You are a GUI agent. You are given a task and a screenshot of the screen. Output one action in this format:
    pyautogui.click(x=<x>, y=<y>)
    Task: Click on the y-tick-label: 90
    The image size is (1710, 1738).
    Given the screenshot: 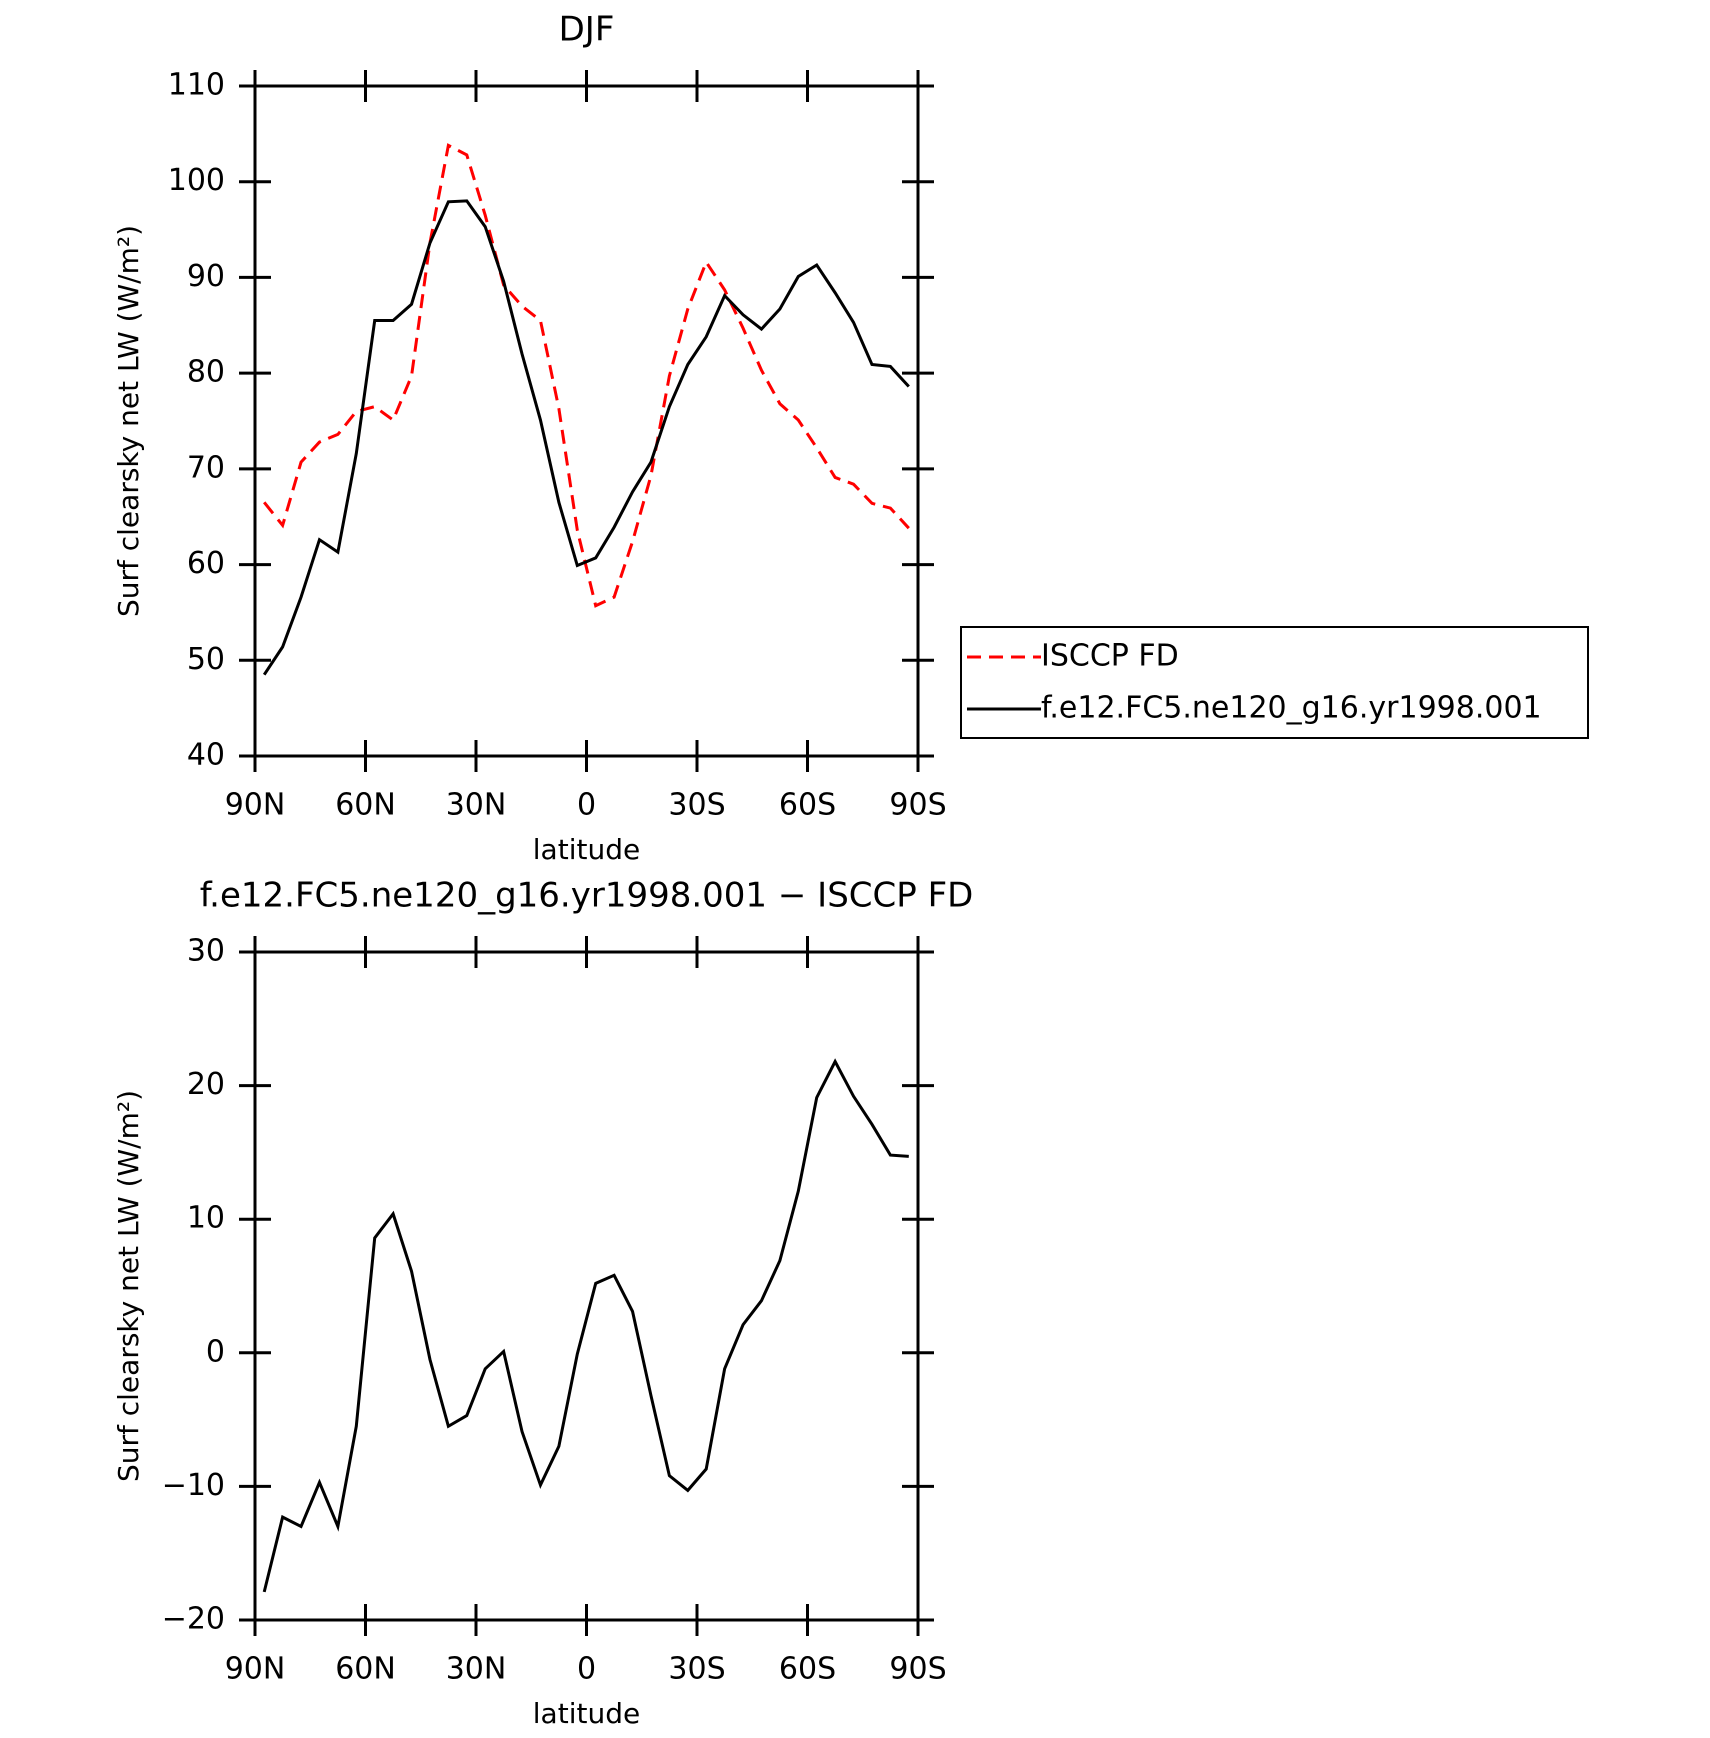 What is the action you would take?
    pyautogui.click(x=206, y=276)
    